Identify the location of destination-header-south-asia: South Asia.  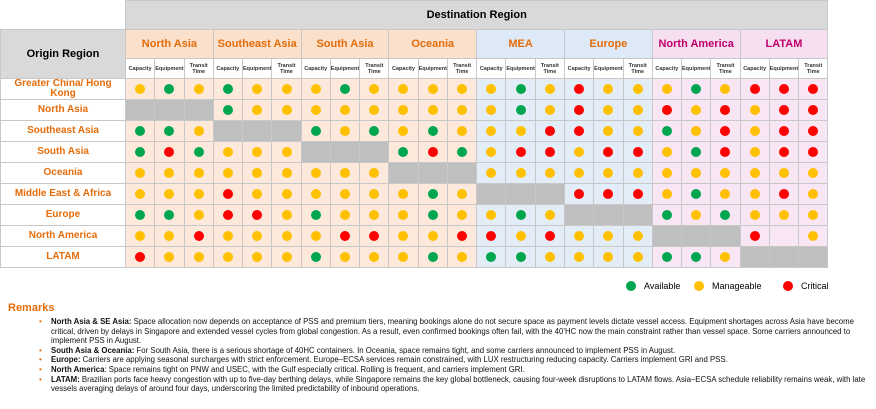
(345, 44).